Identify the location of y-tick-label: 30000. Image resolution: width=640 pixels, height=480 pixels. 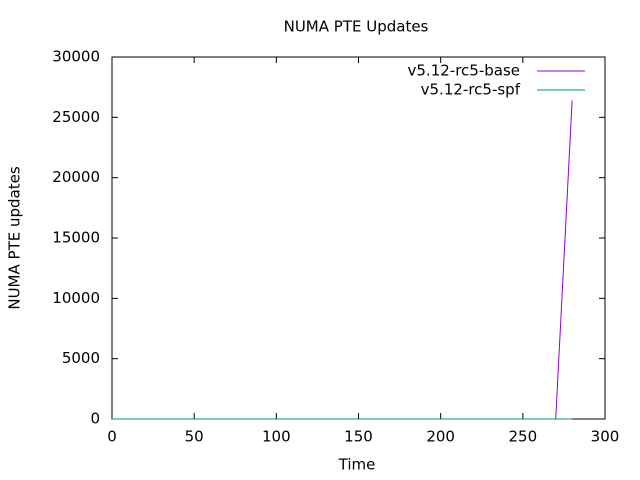
(76, 57).